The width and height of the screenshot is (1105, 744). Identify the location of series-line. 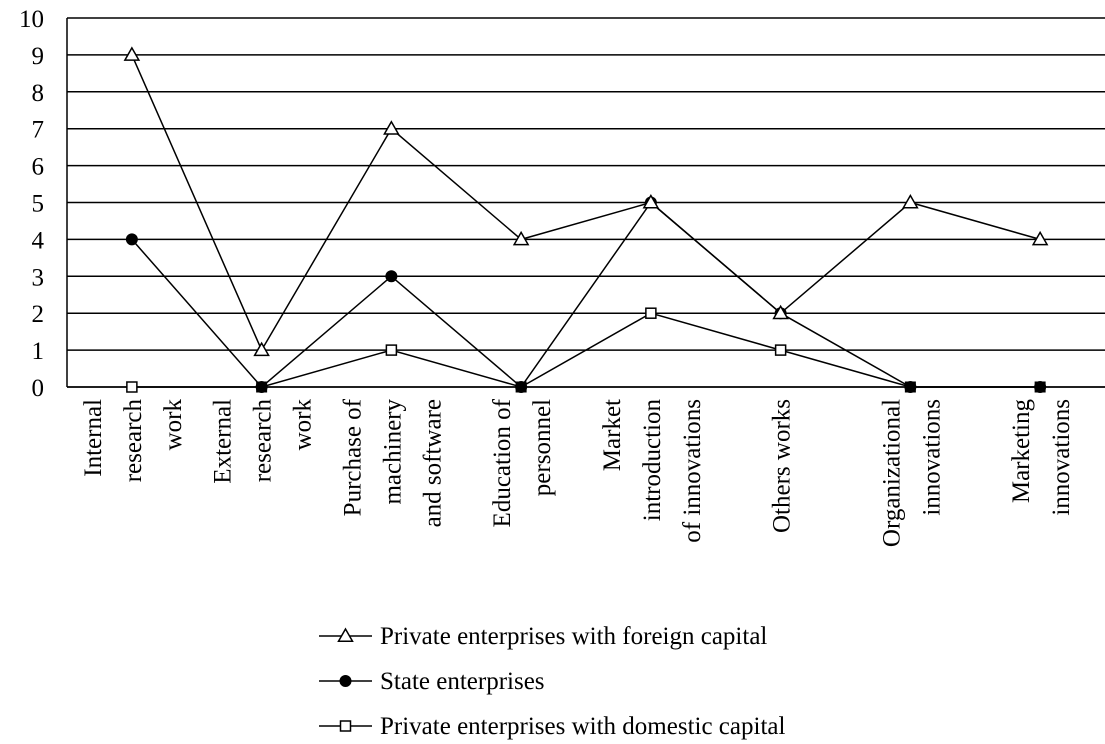
(586, 350).